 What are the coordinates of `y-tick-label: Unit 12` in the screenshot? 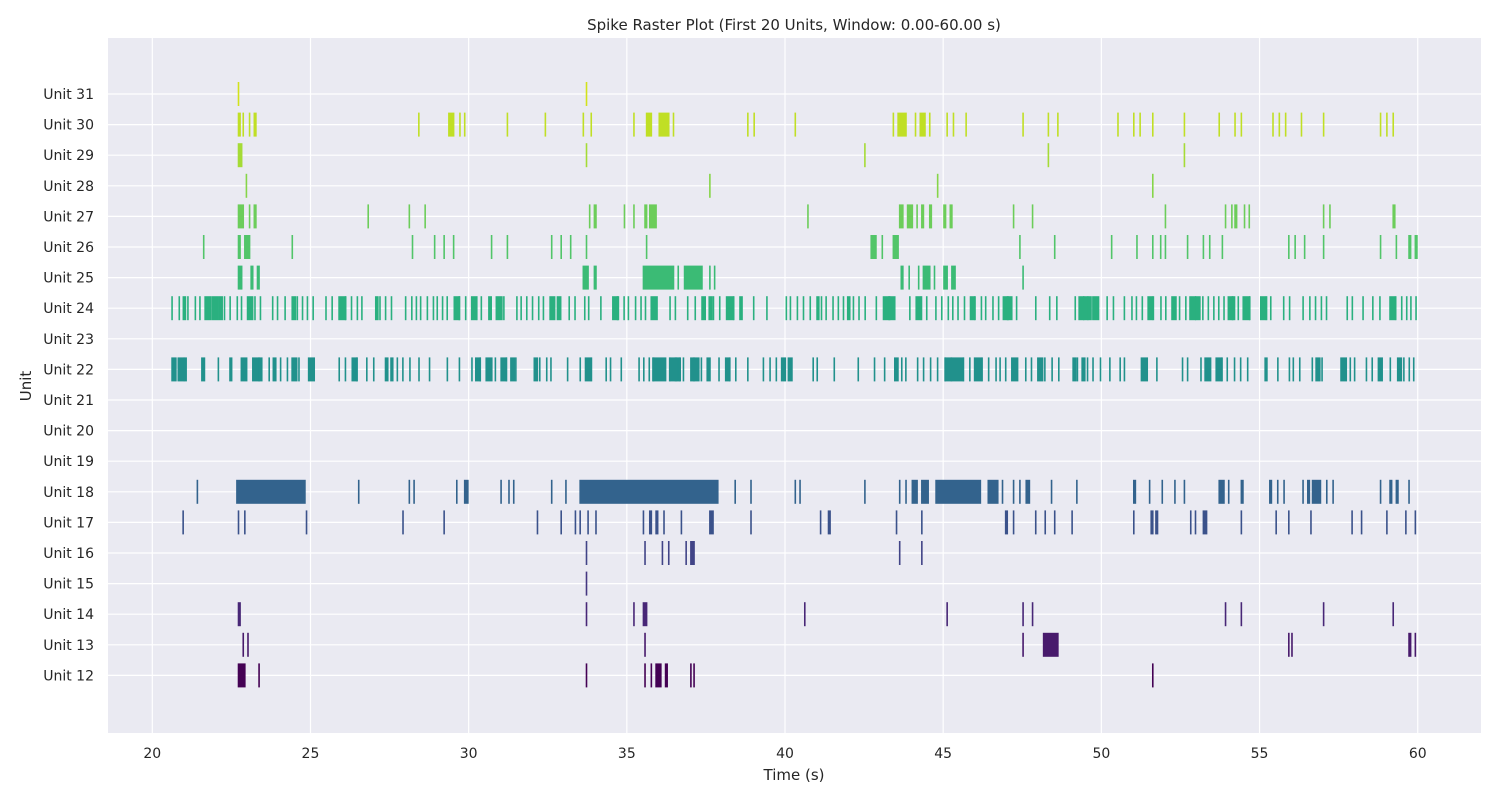 It's located at (68, 676).